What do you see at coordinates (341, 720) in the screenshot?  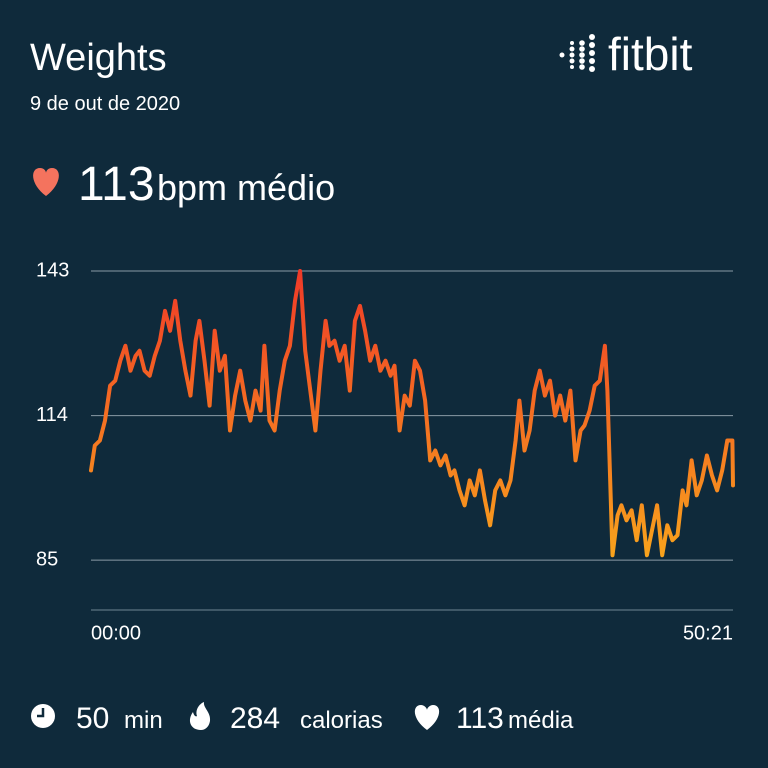 I see `calories-unit: calorias` at bounding box center [341, 720].